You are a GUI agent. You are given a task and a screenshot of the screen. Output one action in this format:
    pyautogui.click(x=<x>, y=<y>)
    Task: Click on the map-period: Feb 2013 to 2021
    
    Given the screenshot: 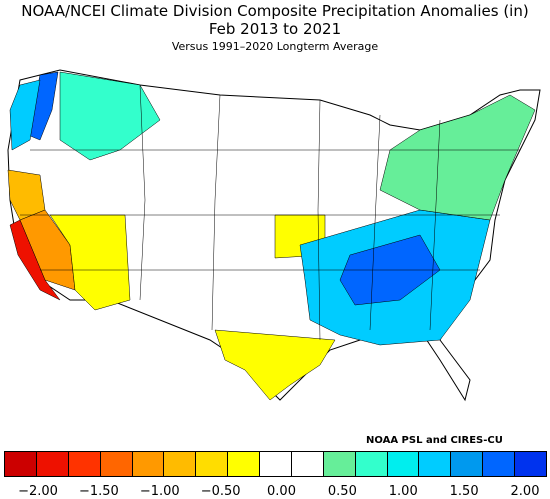 What is the action you would take?
    pyautogui.click(x=275, y=29)
    